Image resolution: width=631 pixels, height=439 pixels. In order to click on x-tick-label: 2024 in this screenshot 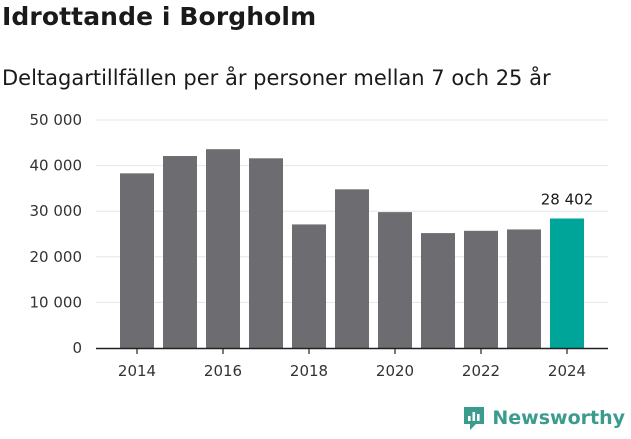, I will do `click(567, 371)`.